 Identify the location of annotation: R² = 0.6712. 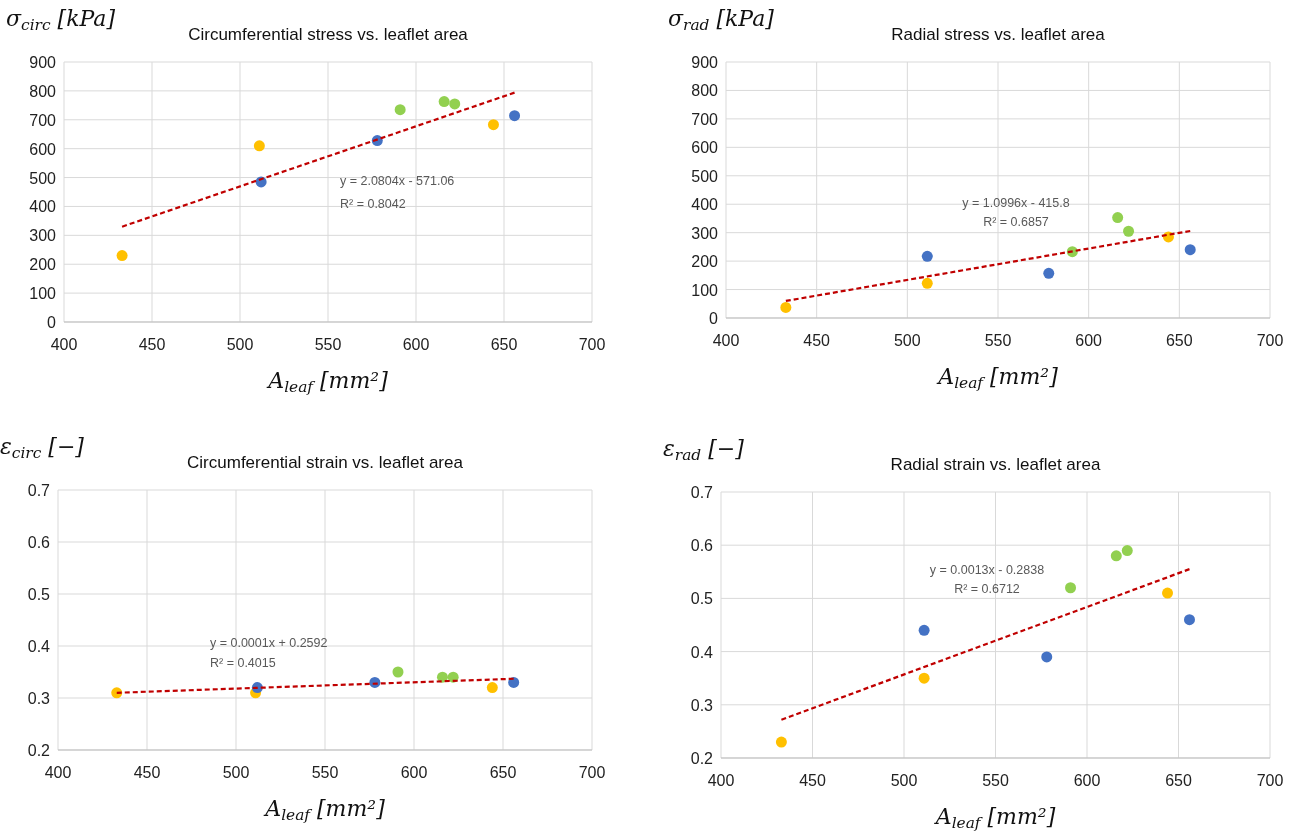
(987, 589).